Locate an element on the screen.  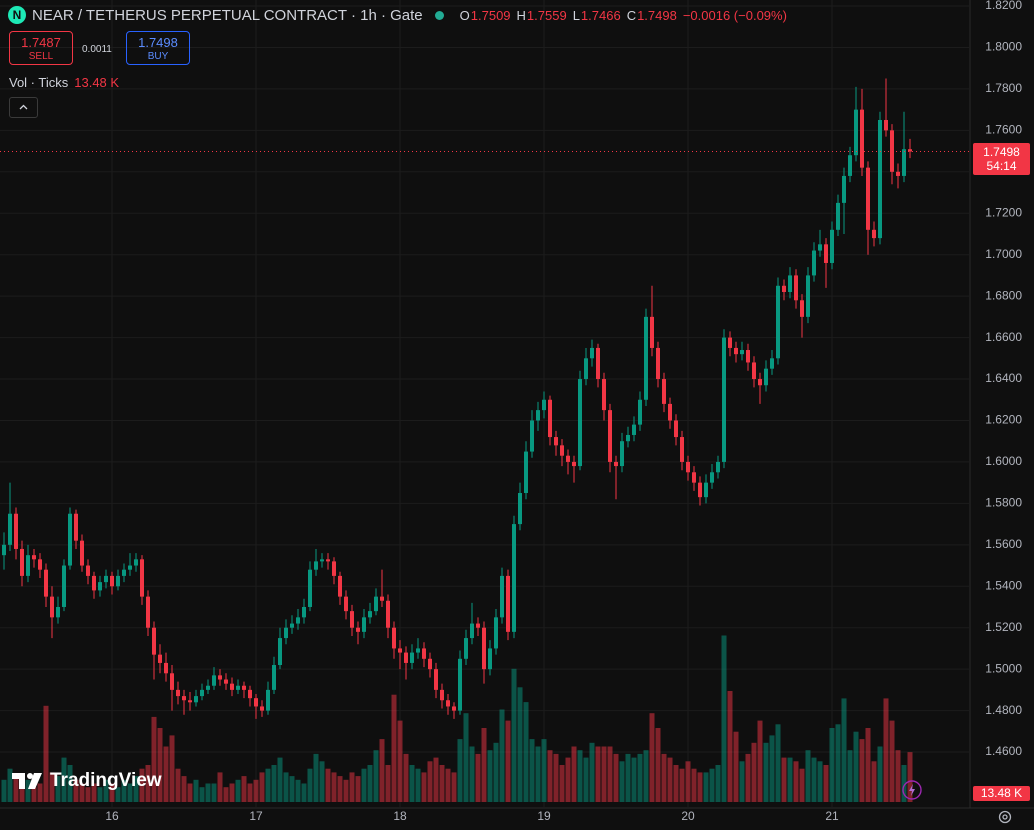
x-tick-label: 17 is located at coordinates (256, 816).